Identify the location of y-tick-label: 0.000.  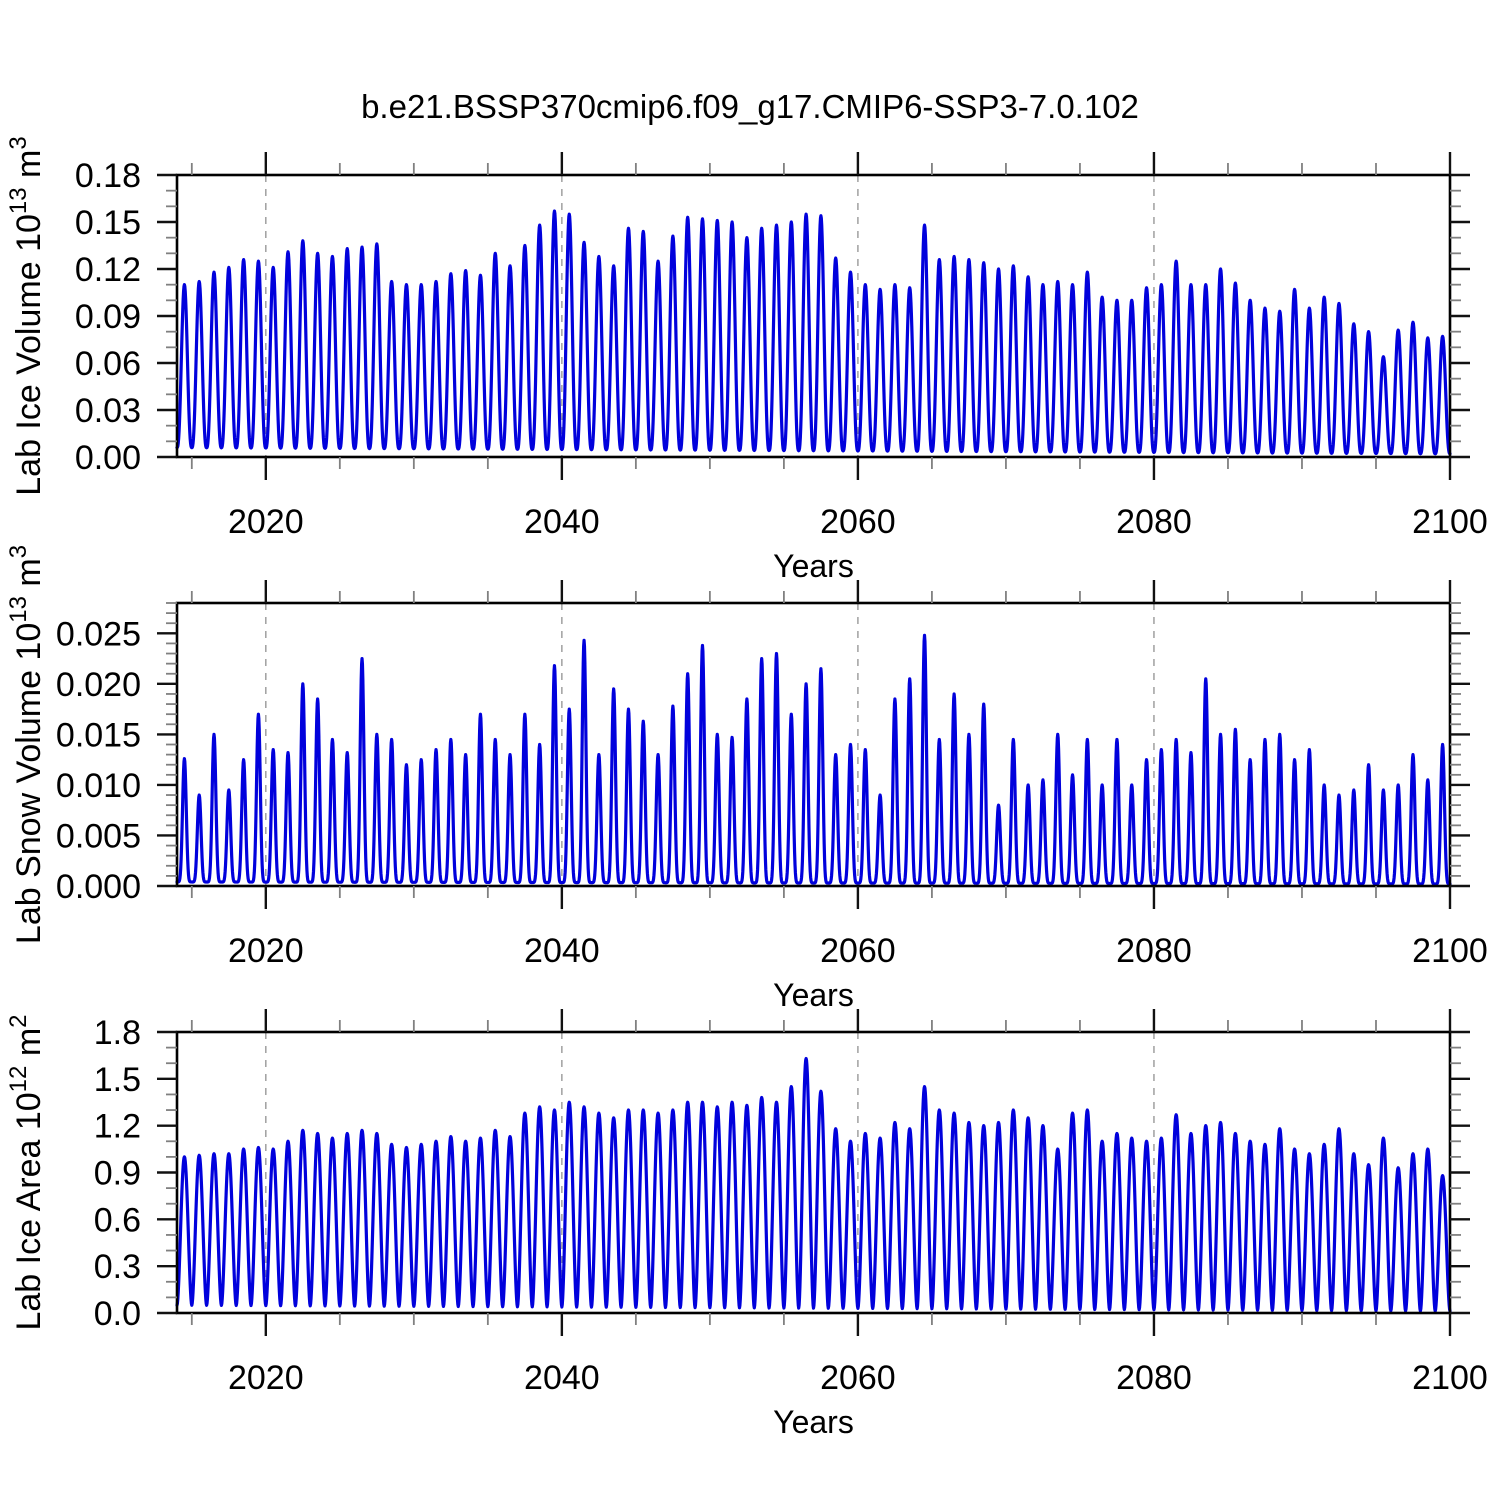
(98, 887).